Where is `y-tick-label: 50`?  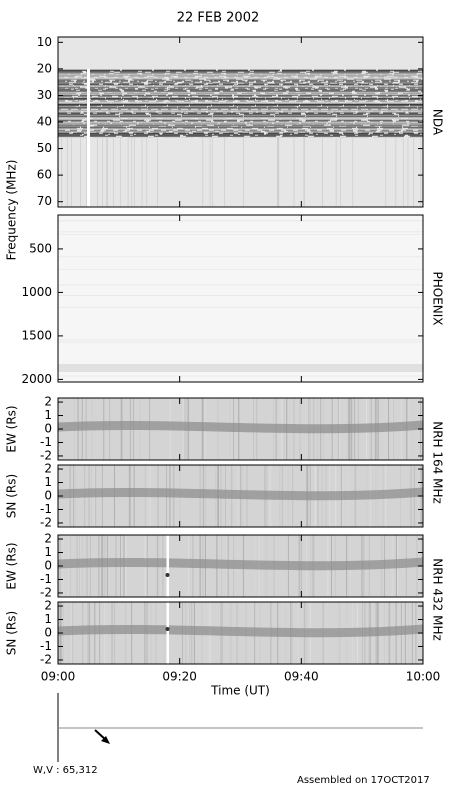 y-tick-label: 50 is located at coordinates (44, 148).